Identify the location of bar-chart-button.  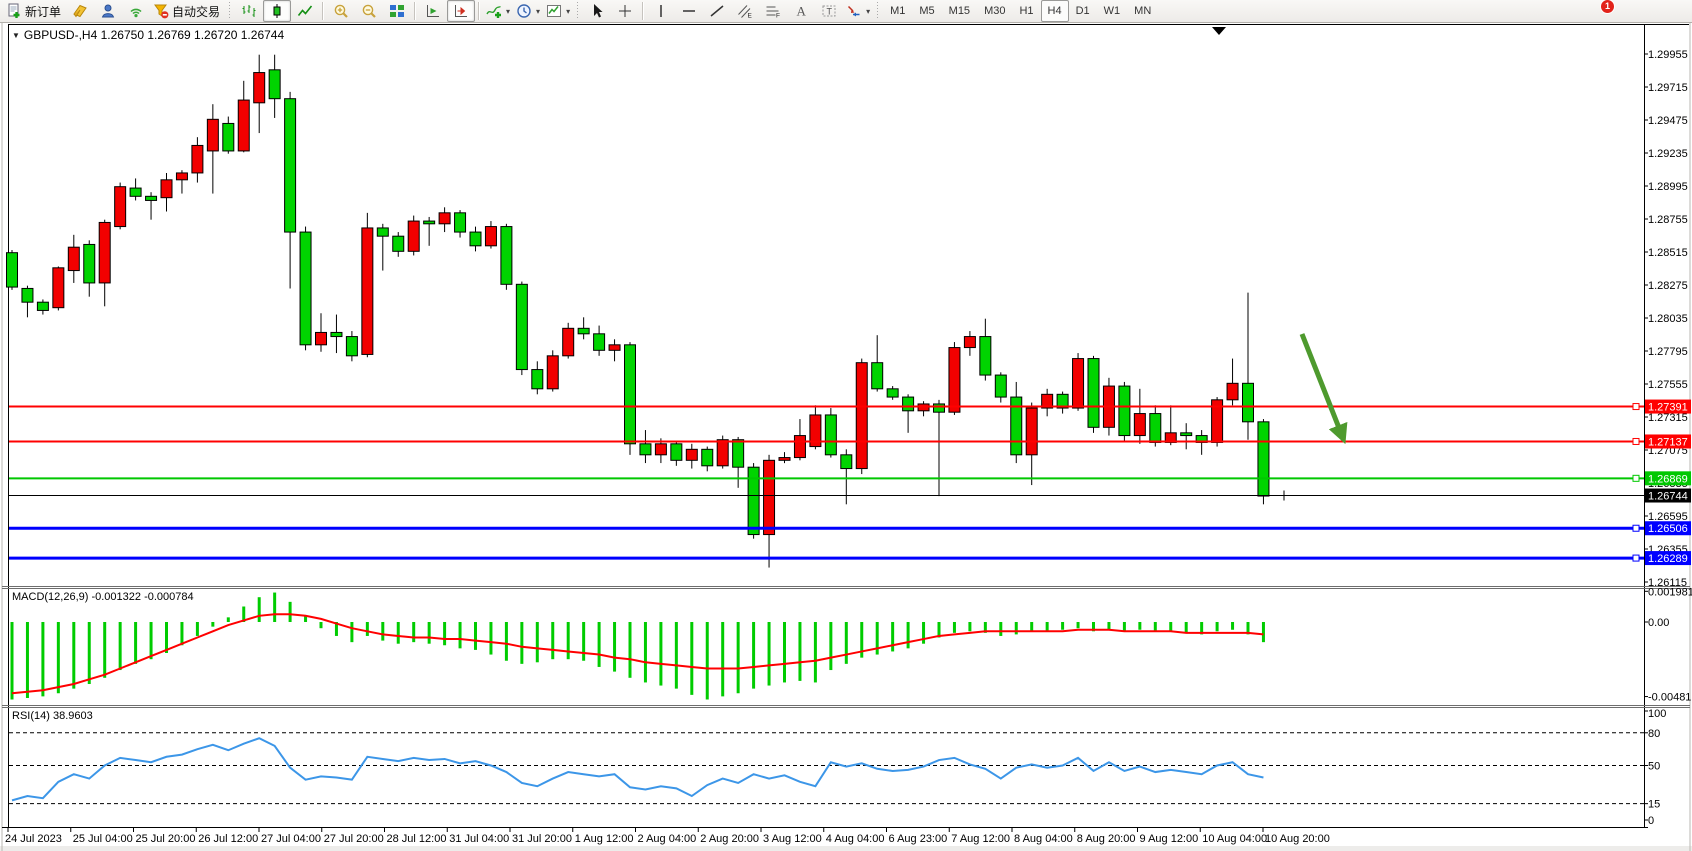
(249, 11).